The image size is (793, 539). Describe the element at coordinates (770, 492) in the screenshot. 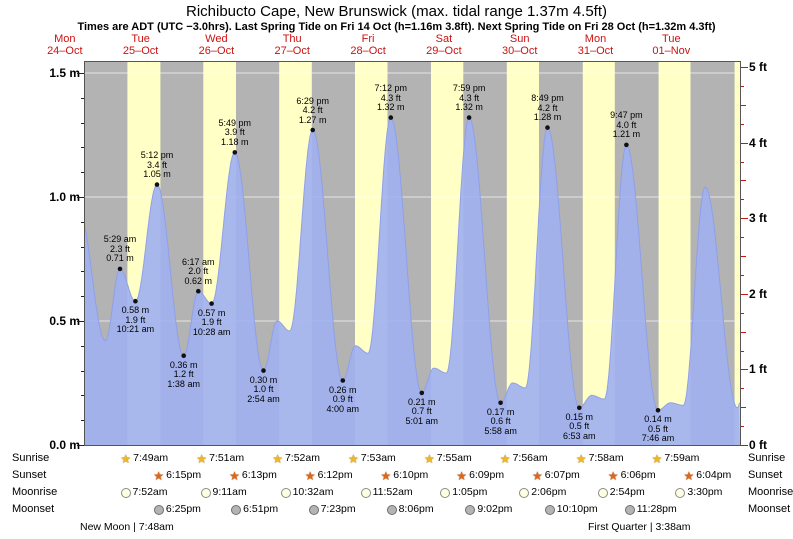

I see `moonrise-row-label: Moonrise` at that location.